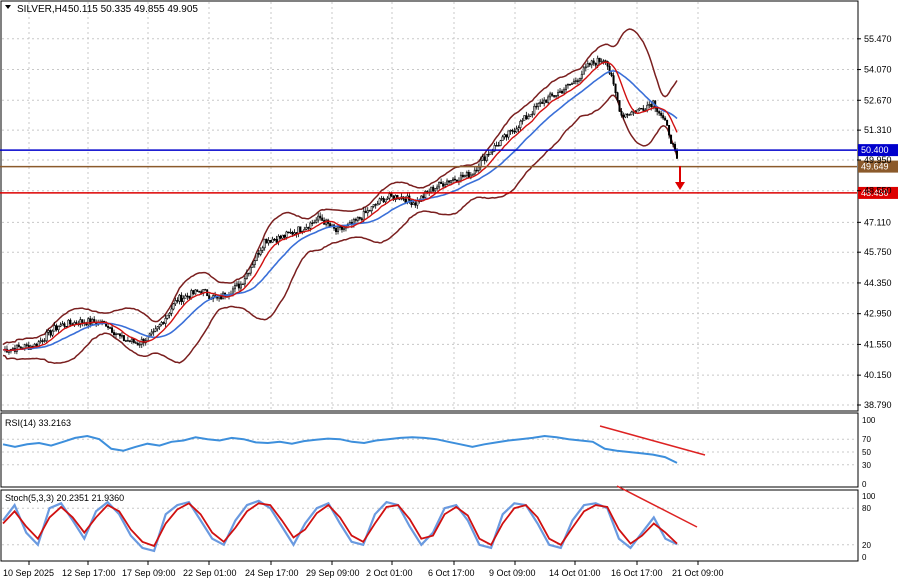  Describe the element at coordinates (875, 150) in the screenshot. I see `level-label: 50.400` at that location.